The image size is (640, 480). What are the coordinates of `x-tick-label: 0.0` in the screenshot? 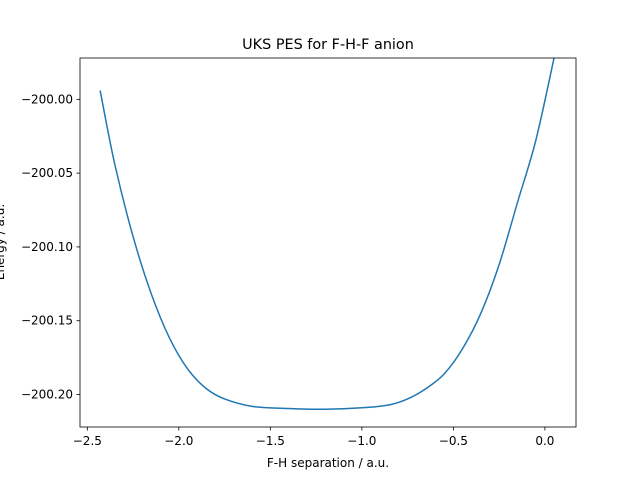 It's located at (544, 441).